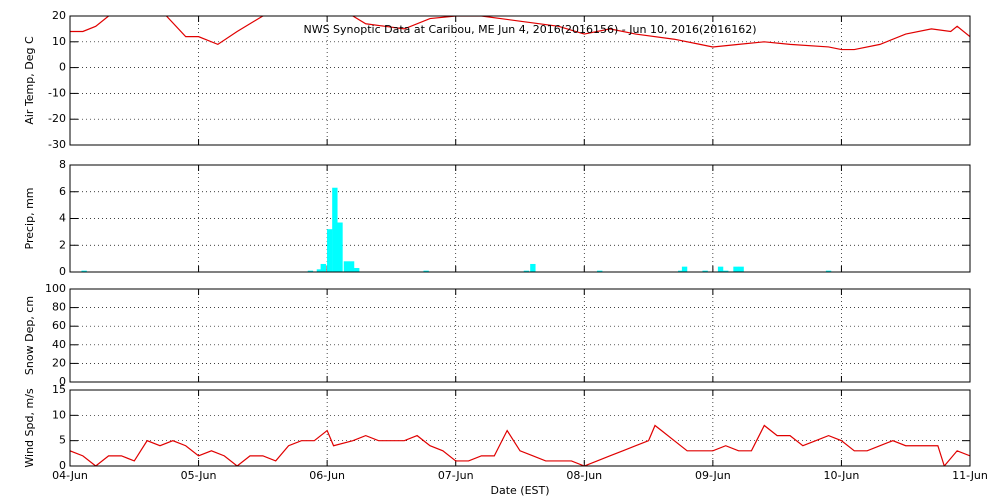 Image resolution: width=1000 pixels, height=500 pixels. Describe the element at coordinates (29, 219) in the screenshot. I see `y-axis-label: Precip, mm` at that location.